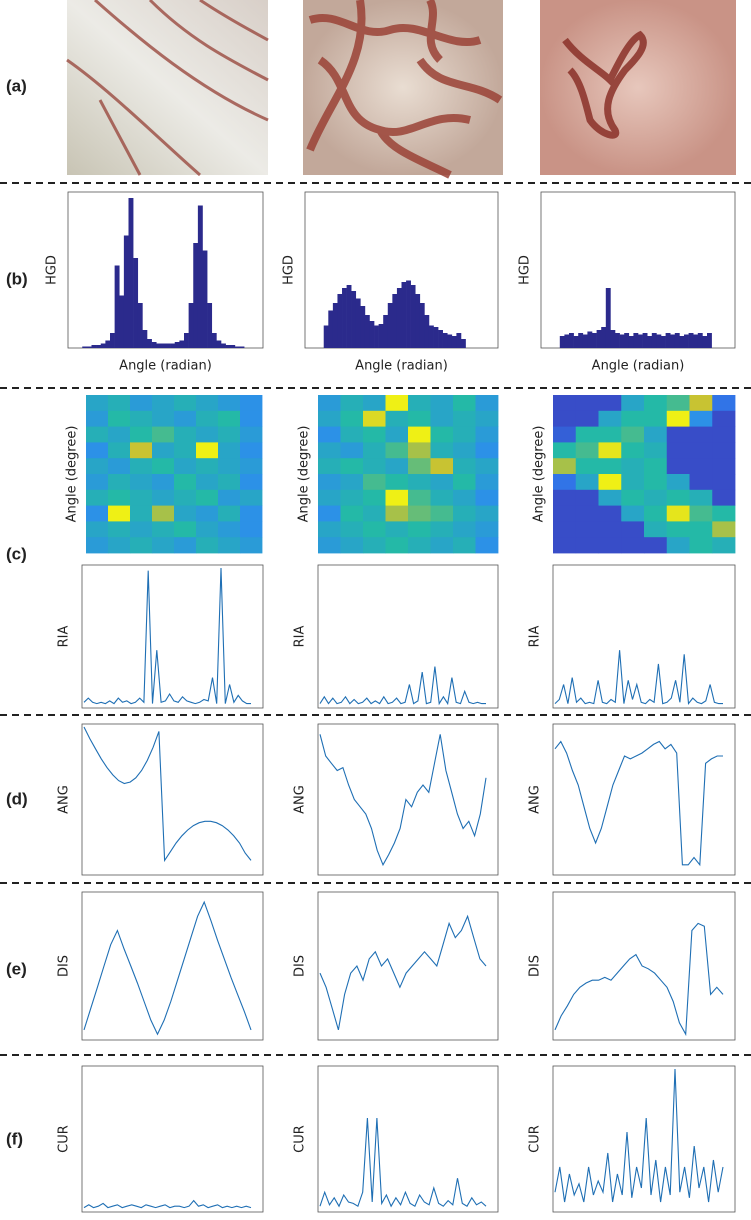 The width and height of the screenshot is (751, 1220). I want to click on y-axis-label: DIS, so click(300, 966).